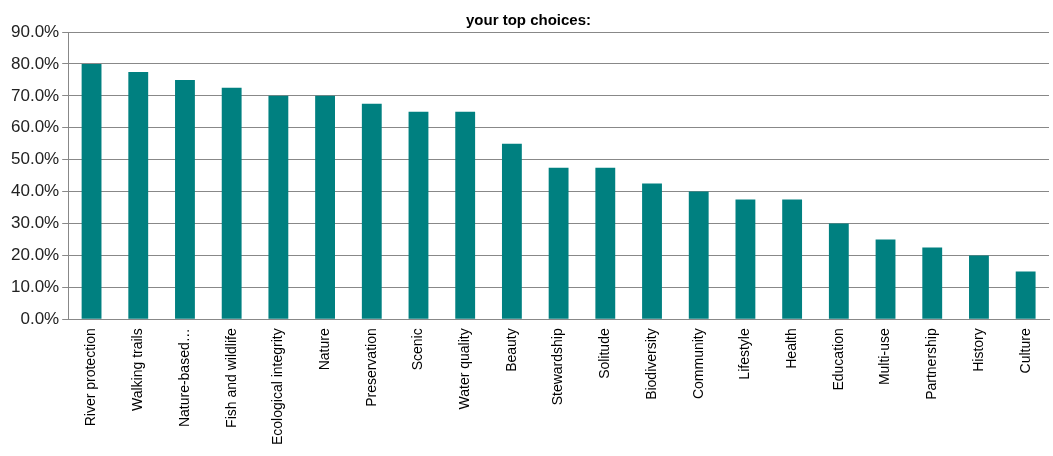 Image resolution: width=1053 pixels, height=456 pixels. I want to click on x-tick-label: Scenic, so click(417, 349).